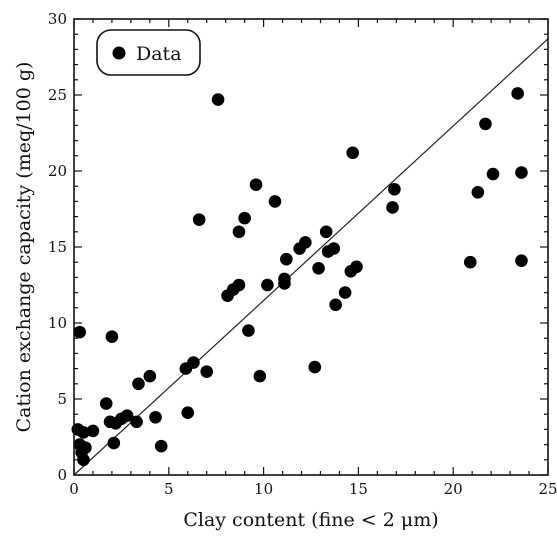 The height and width of the screenshot is (537, 557). Describe the element at coordinates (169, 489) in the screenshot. I see `x-tick-label: 5` at that location.